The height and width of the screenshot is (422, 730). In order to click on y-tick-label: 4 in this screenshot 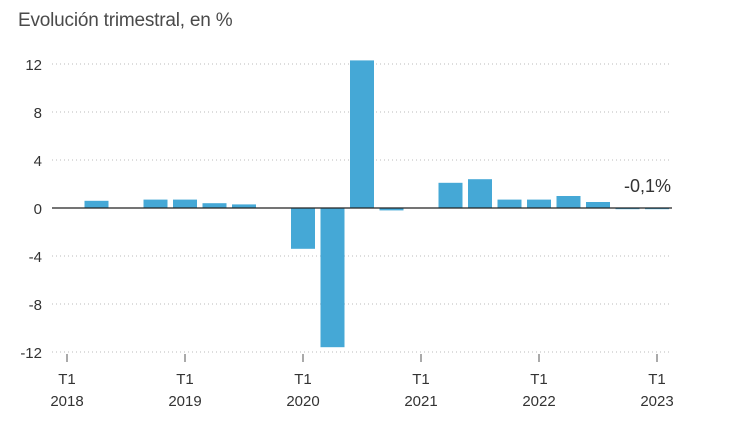, I will do `click(38, 161)`.